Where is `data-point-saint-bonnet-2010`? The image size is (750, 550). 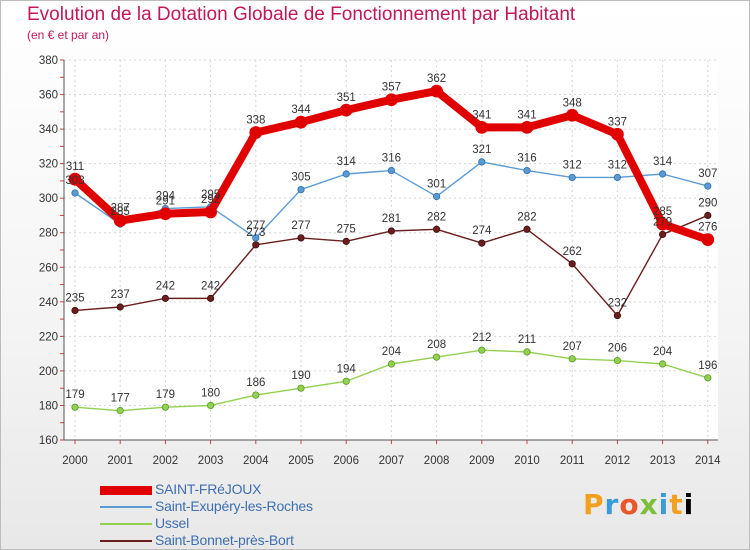
data-point-saint-bonnet-2010 is located at coordinates (527, 229).